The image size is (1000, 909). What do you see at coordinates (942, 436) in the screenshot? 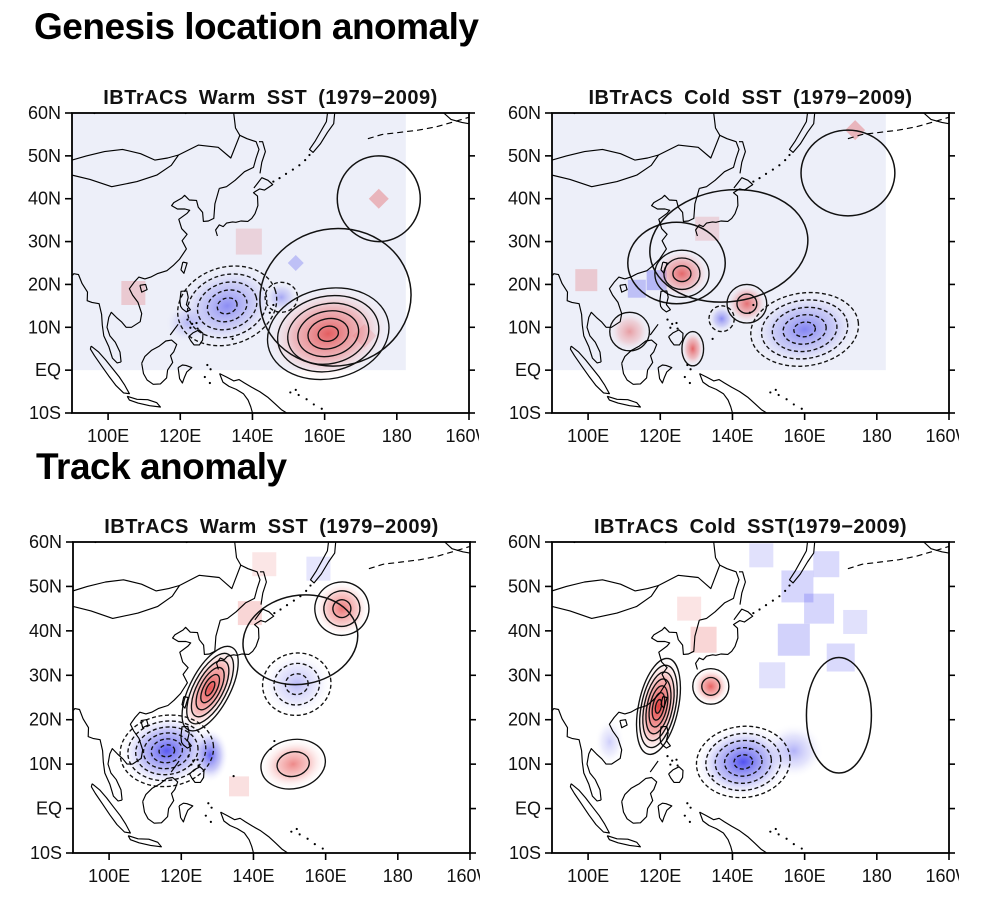
I see `x-tick-label: 160W` at bounding box center [942, 436].